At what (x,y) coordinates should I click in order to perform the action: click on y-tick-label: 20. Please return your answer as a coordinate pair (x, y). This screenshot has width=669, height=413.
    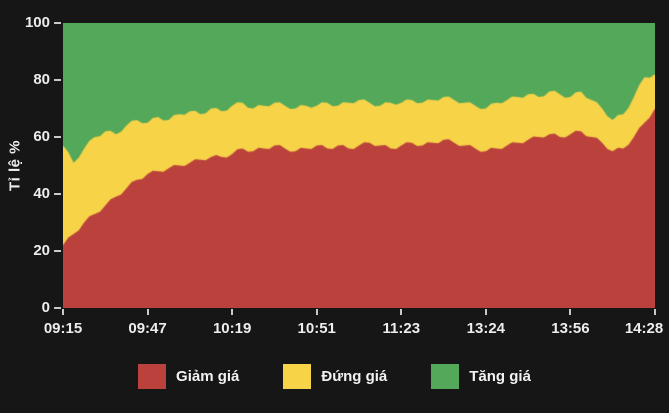
    Looking at the image, I should click on (41, 250).